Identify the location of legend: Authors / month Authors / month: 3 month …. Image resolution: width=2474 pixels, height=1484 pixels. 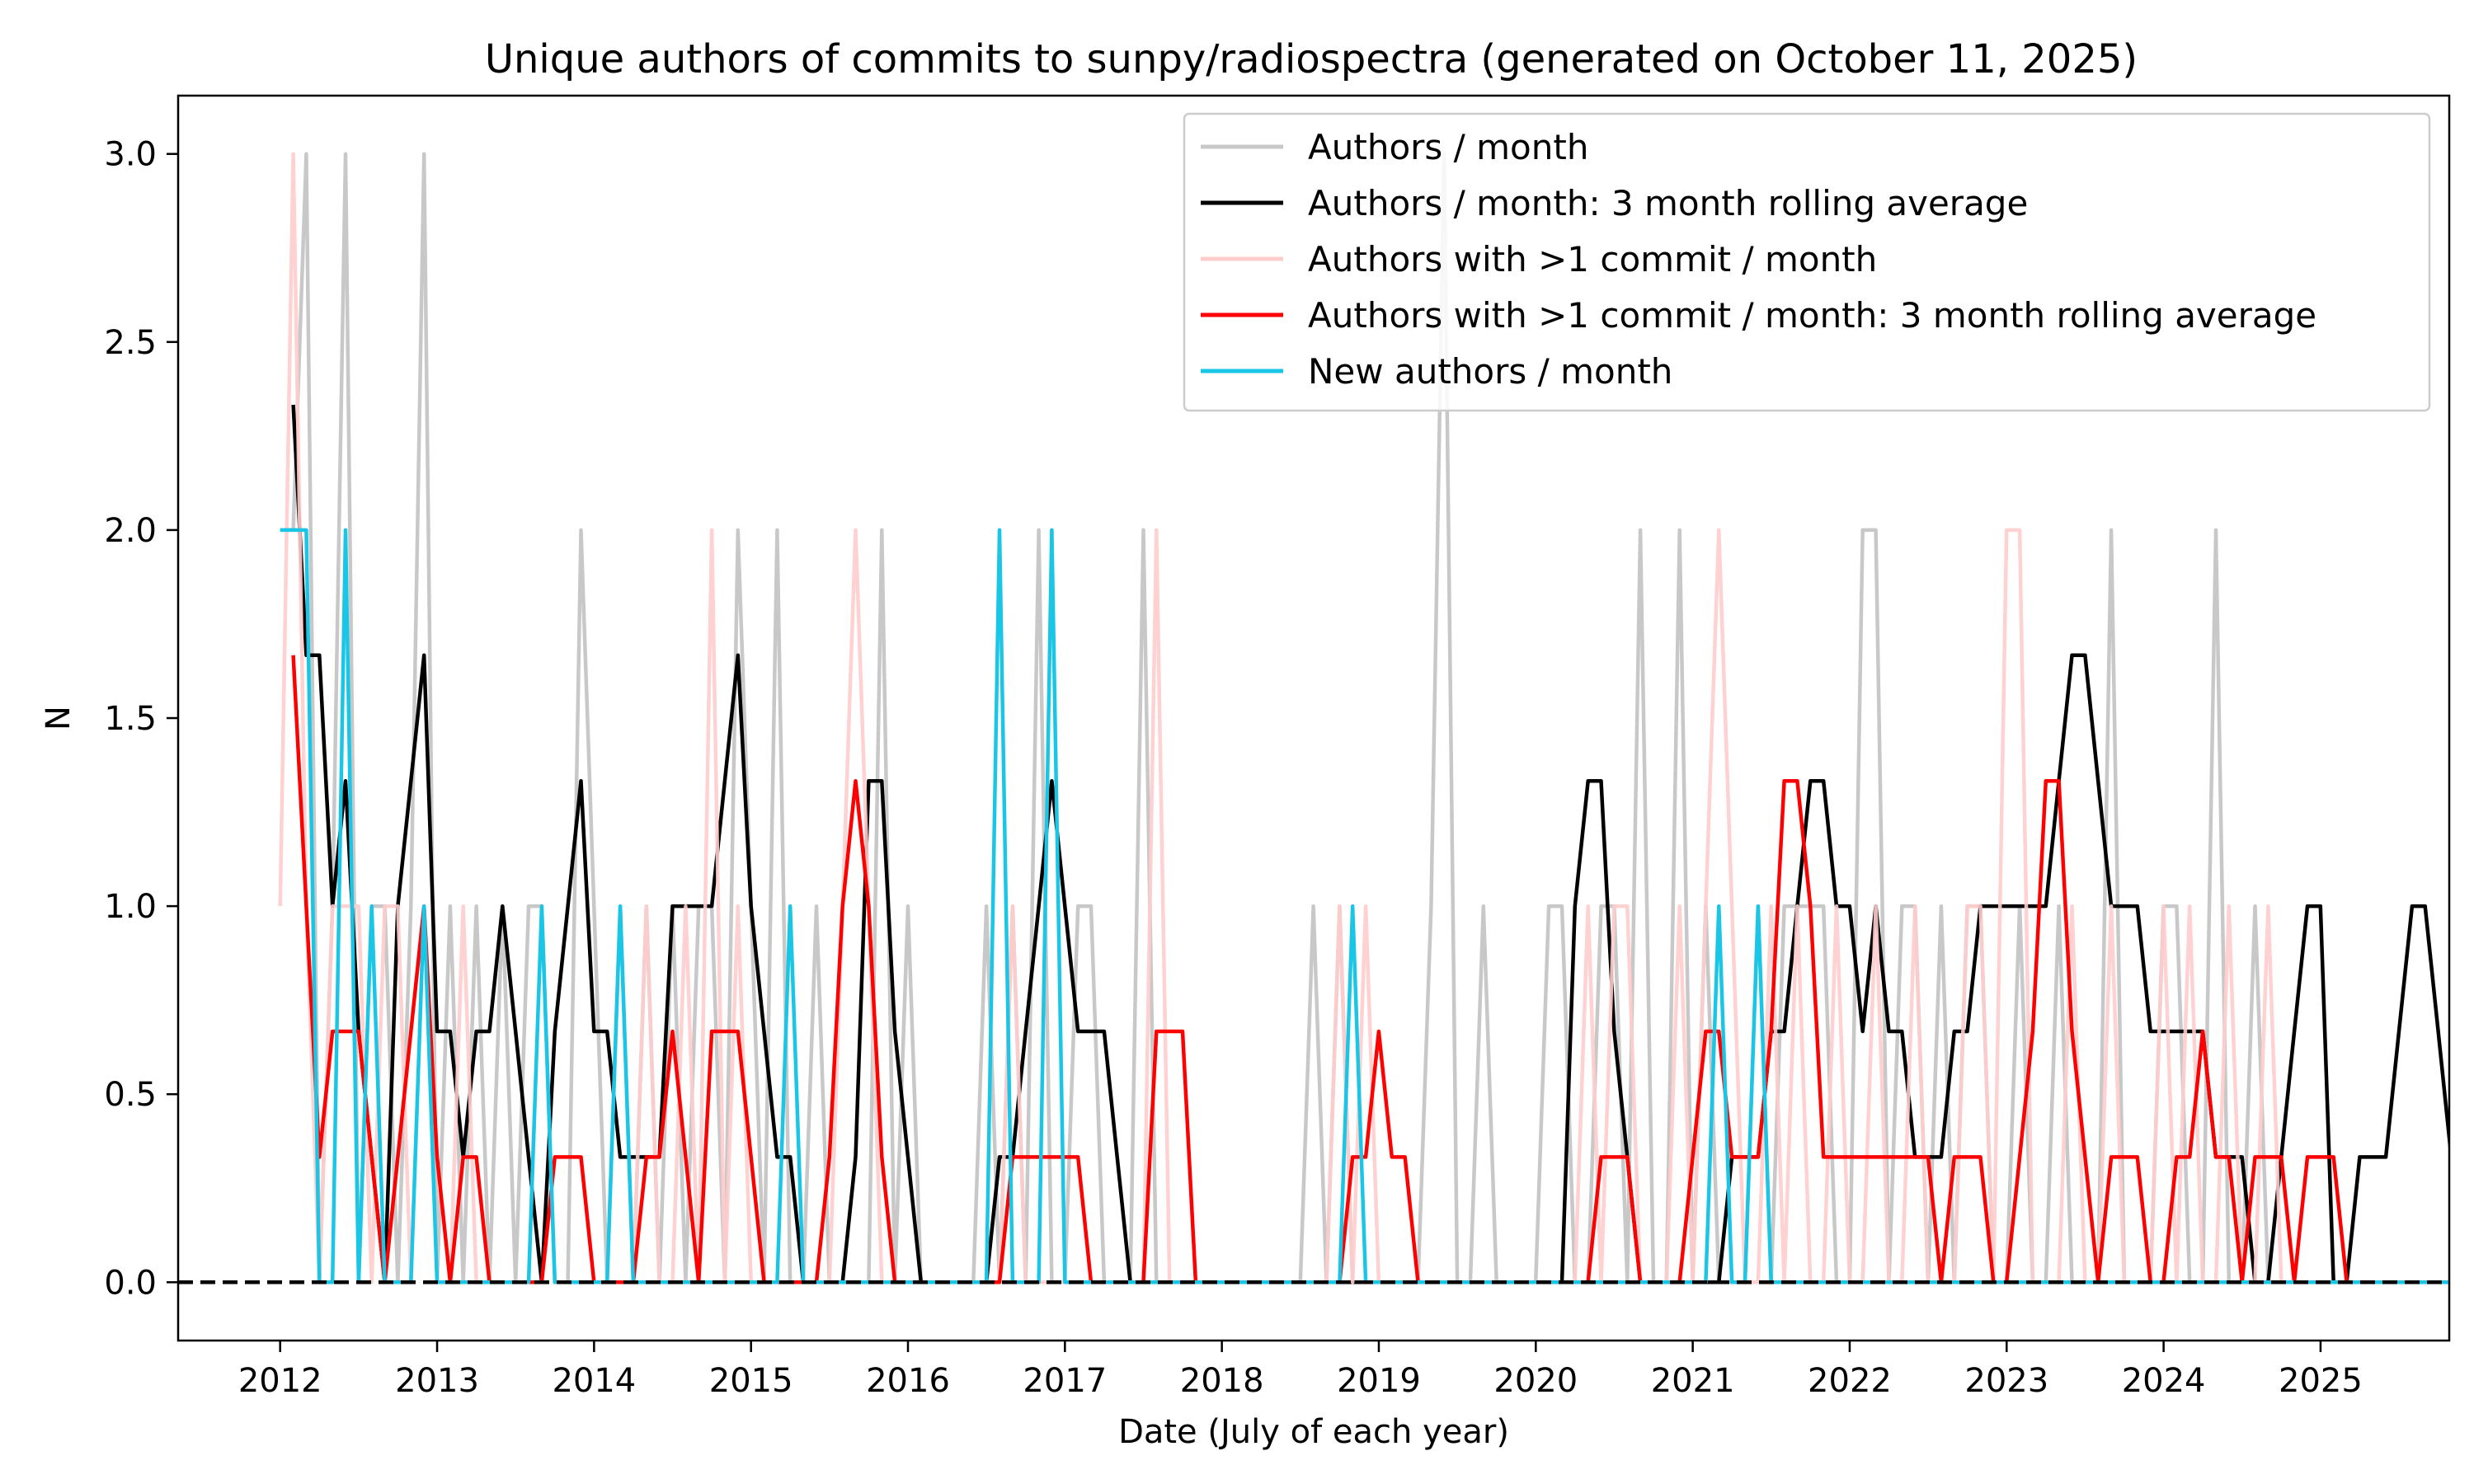
(1807, 262).